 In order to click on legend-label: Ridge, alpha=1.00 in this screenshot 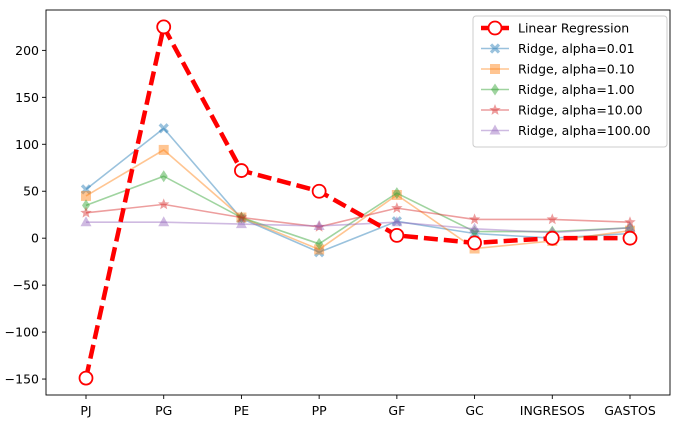, I will do `click(576, 89)`.